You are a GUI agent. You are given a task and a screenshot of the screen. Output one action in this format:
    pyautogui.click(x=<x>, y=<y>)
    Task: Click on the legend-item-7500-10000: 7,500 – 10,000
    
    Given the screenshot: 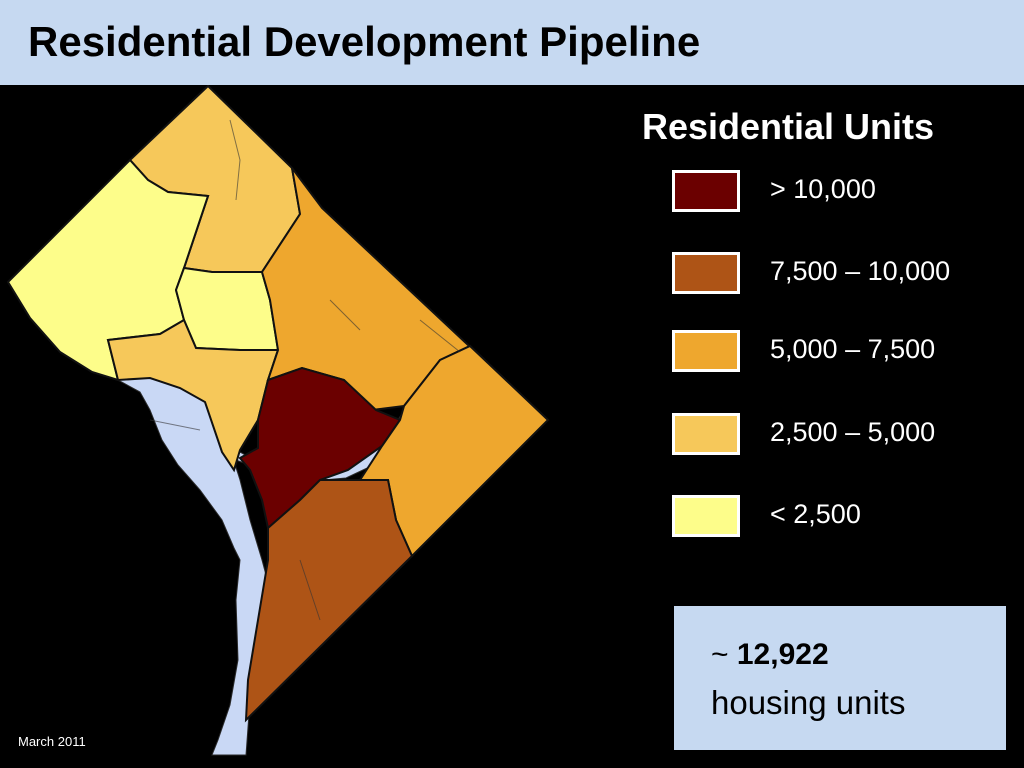 What is the action you would take?
    pyautogui.click(x=842, y=275)
    